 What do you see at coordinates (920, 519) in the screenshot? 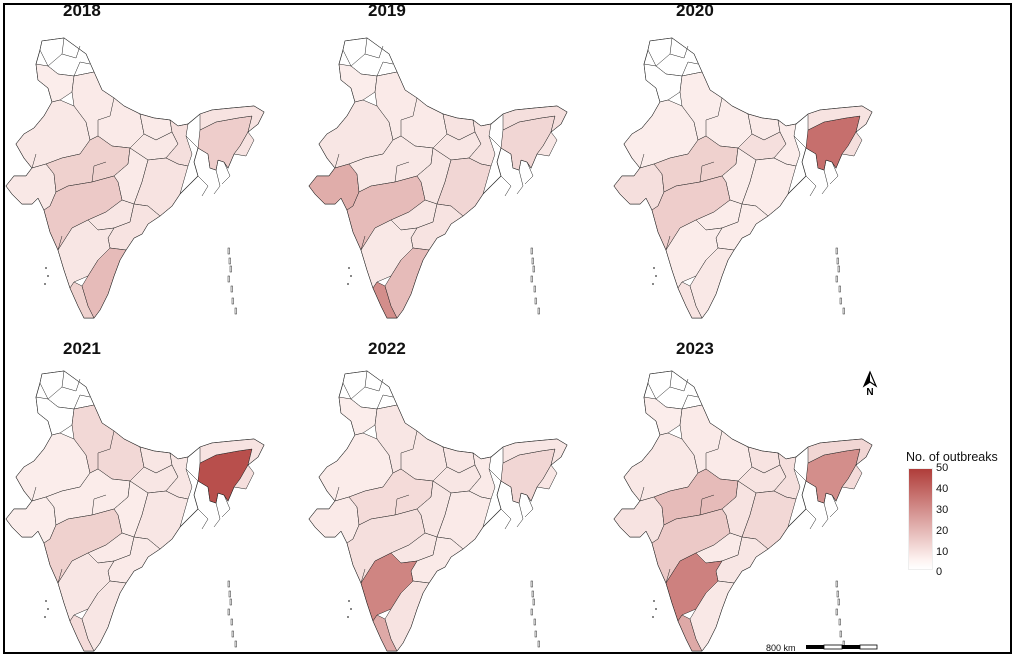
I see `legend-colorbar` at bounding box center [920, 519].